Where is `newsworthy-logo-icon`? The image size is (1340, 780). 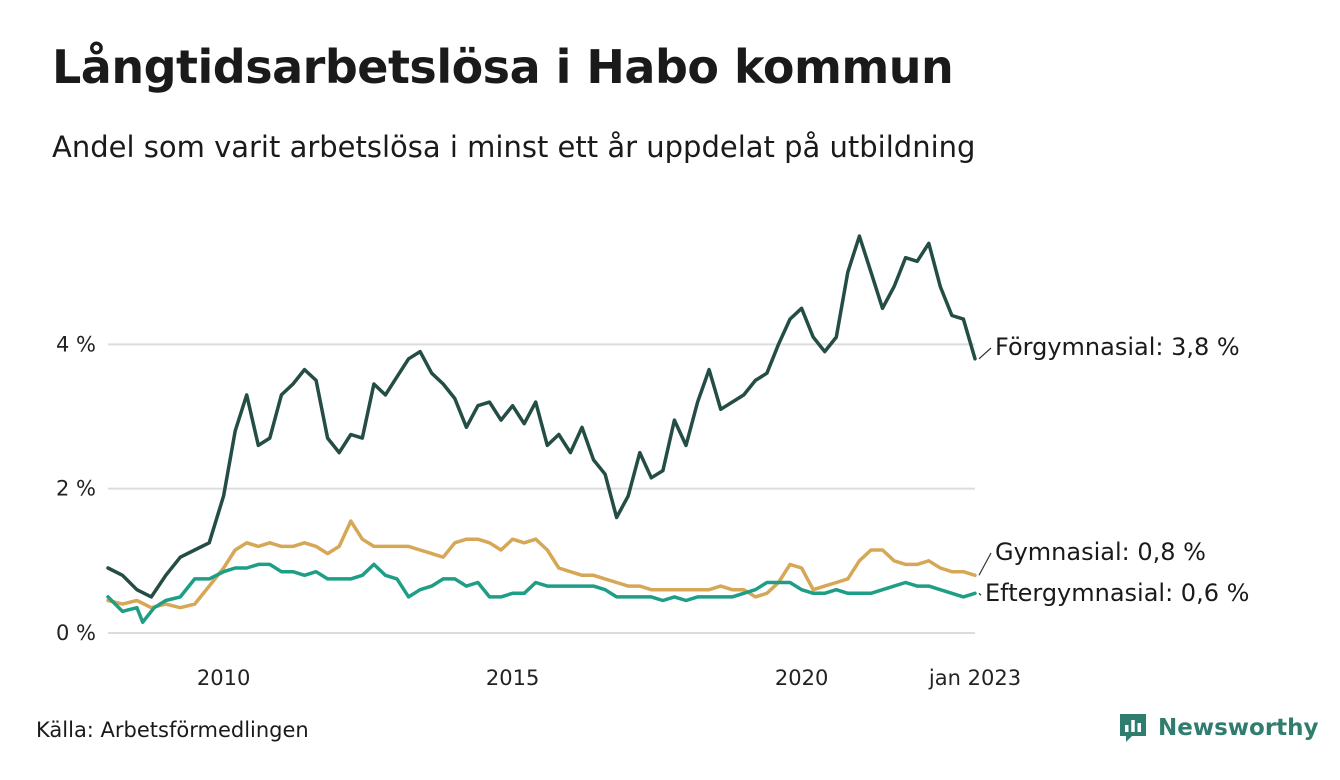
newsworthy-logo-icon is located at coordinates (1133, 728).